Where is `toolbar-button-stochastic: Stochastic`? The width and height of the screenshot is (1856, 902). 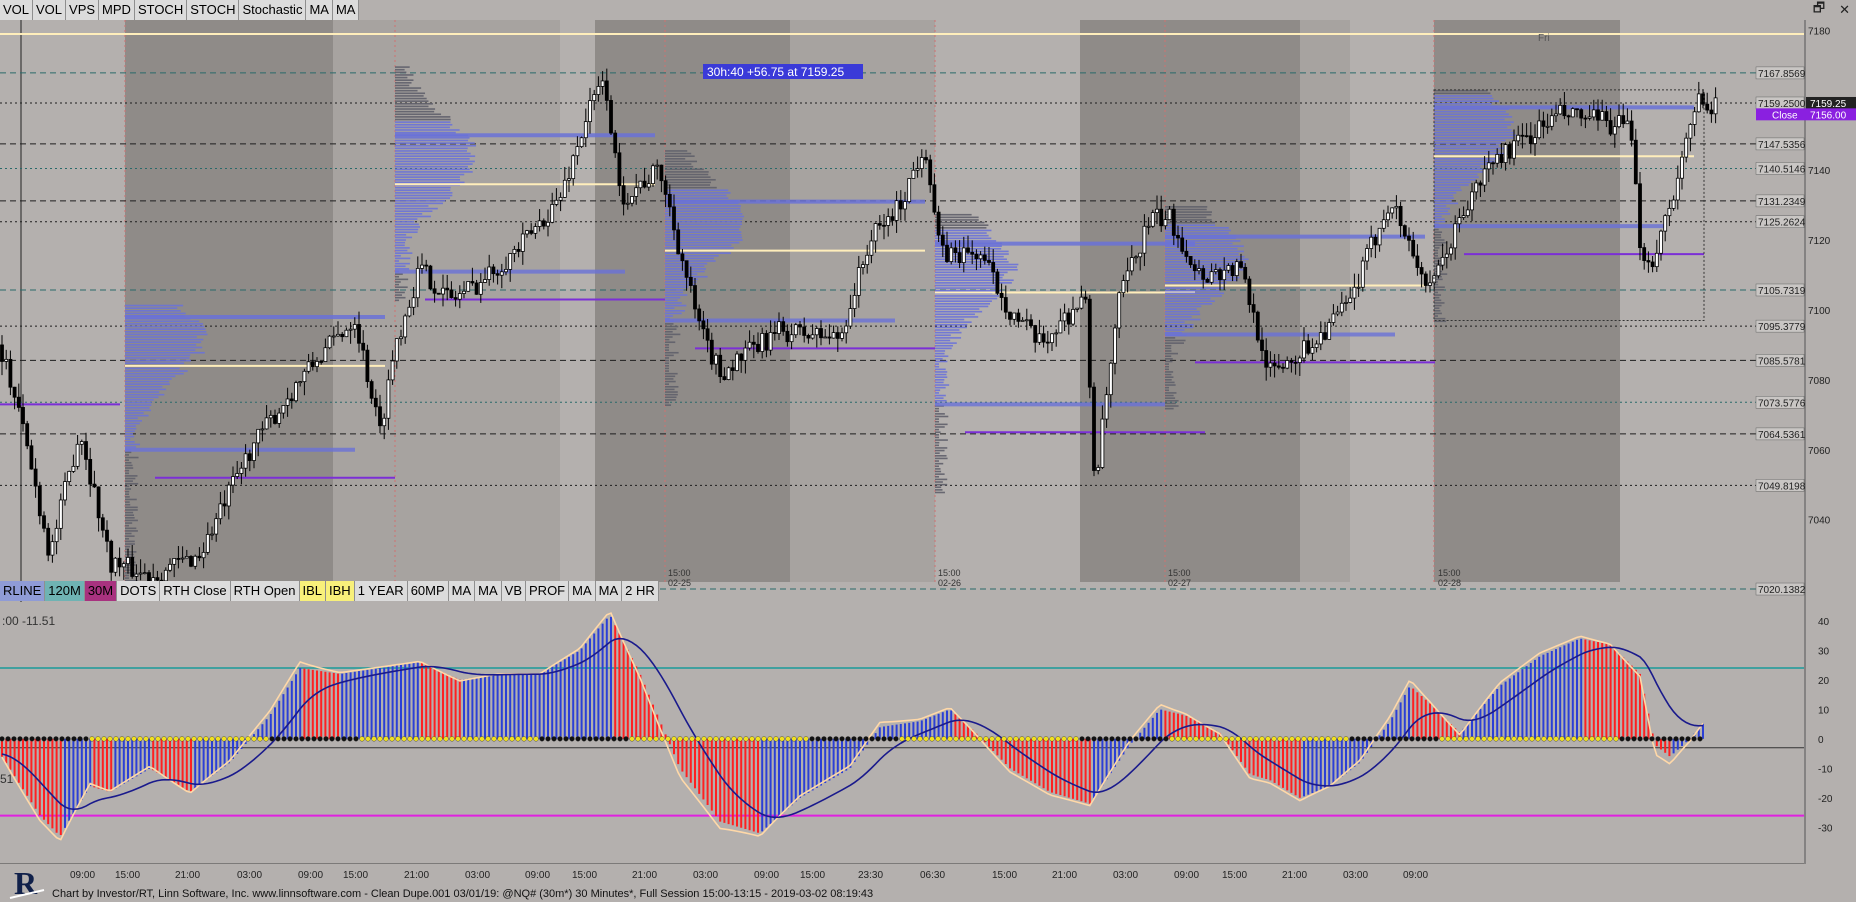
toolbar-button-stochastic: Stochastic is located at coordinates (273, 10).